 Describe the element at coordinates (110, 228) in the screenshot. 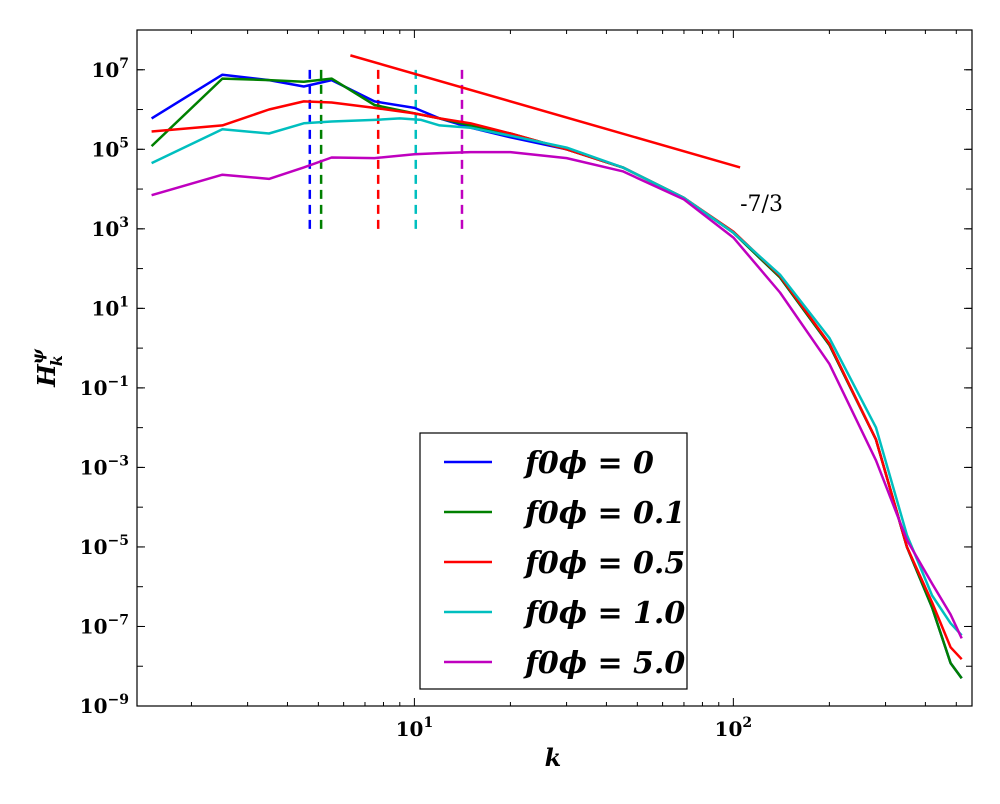

I see `y-tick-label: 103` at that location.